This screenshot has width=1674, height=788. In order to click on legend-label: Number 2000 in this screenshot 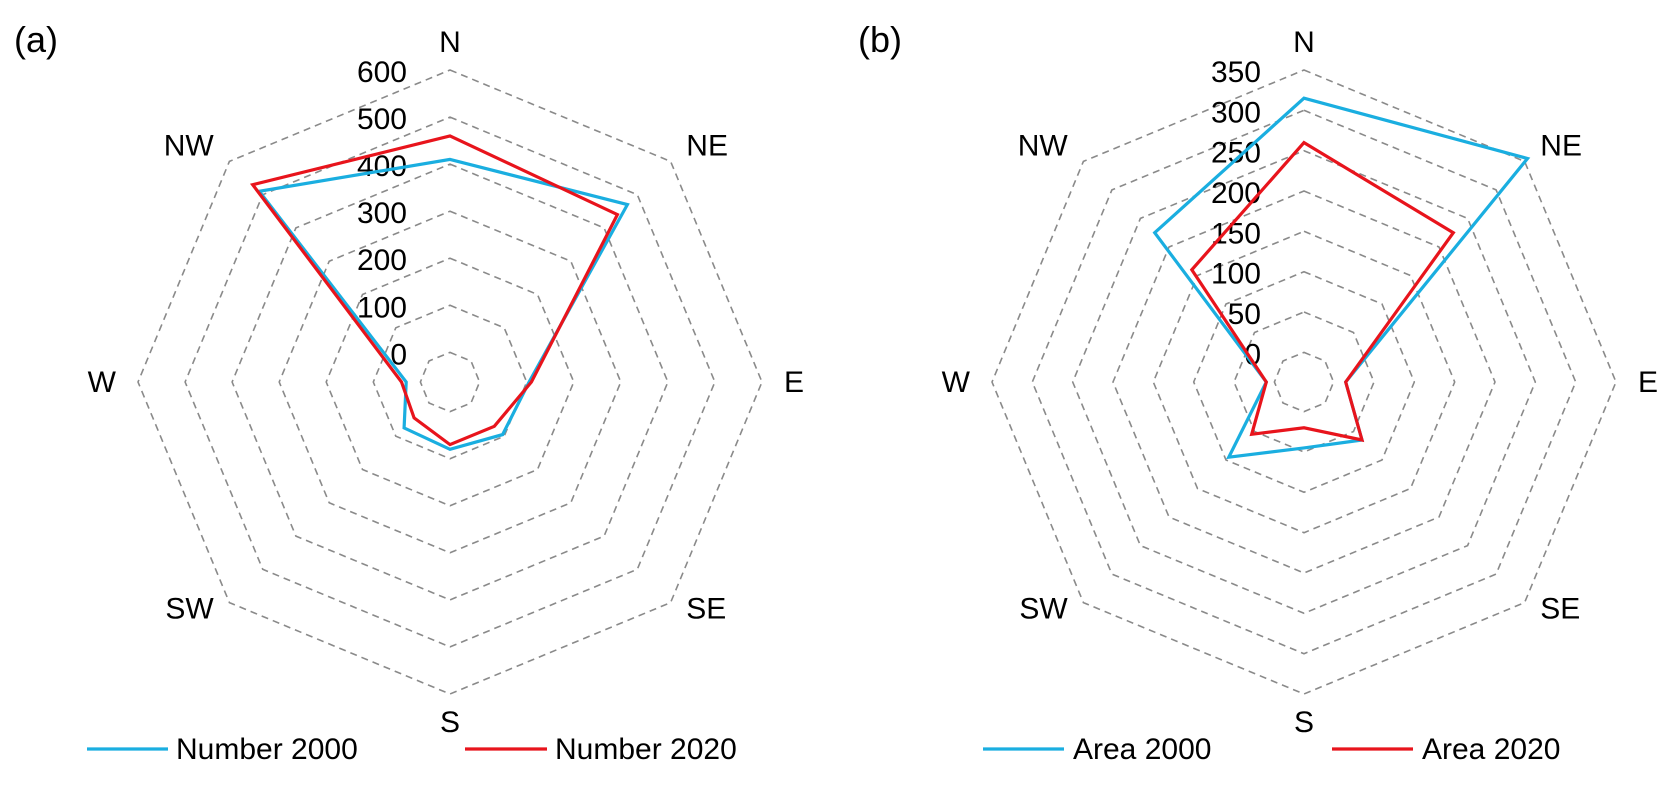, I will do `click(267, 749)`.